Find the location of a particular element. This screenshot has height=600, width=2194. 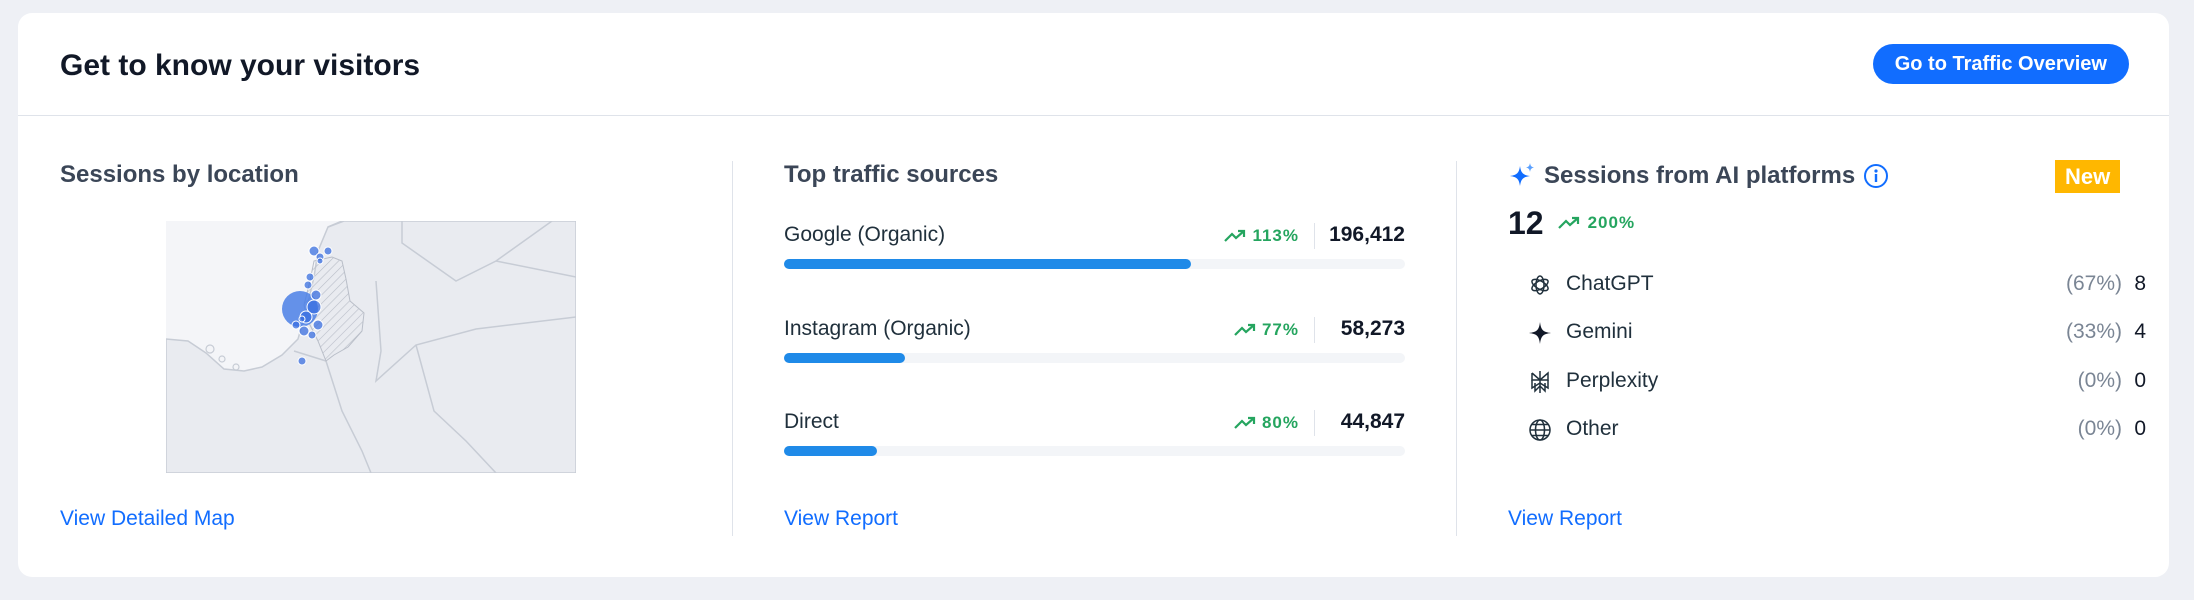

perplexity-icon is located at coordinates (1540, 382).